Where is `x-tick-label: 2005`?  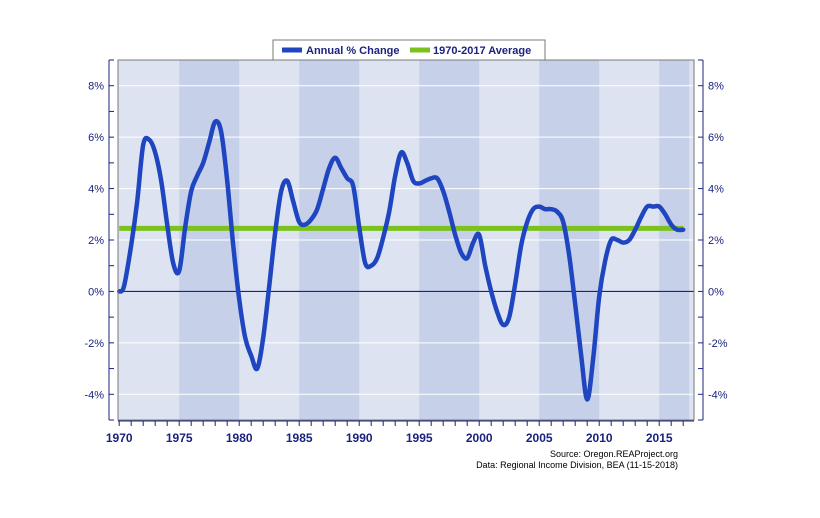
x-tick-label: 2005 is located at coordinates (539, 438).